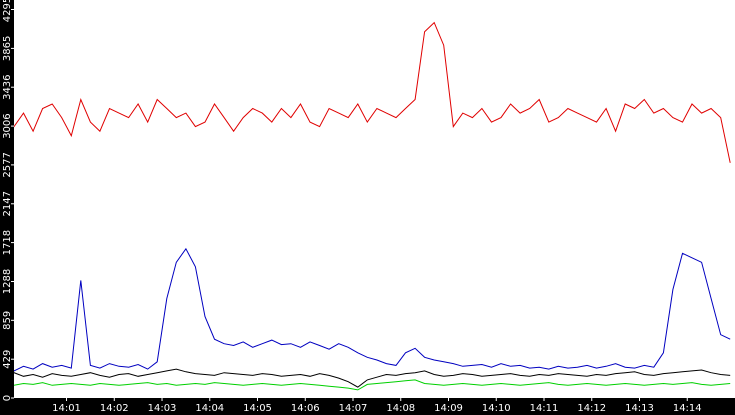 The width and height of the screenshot is (735, 415). What do you see at coordinates (7, 359) in the screenshot?
I see `y-tick-label: 429` at bounding box center [7, 359].